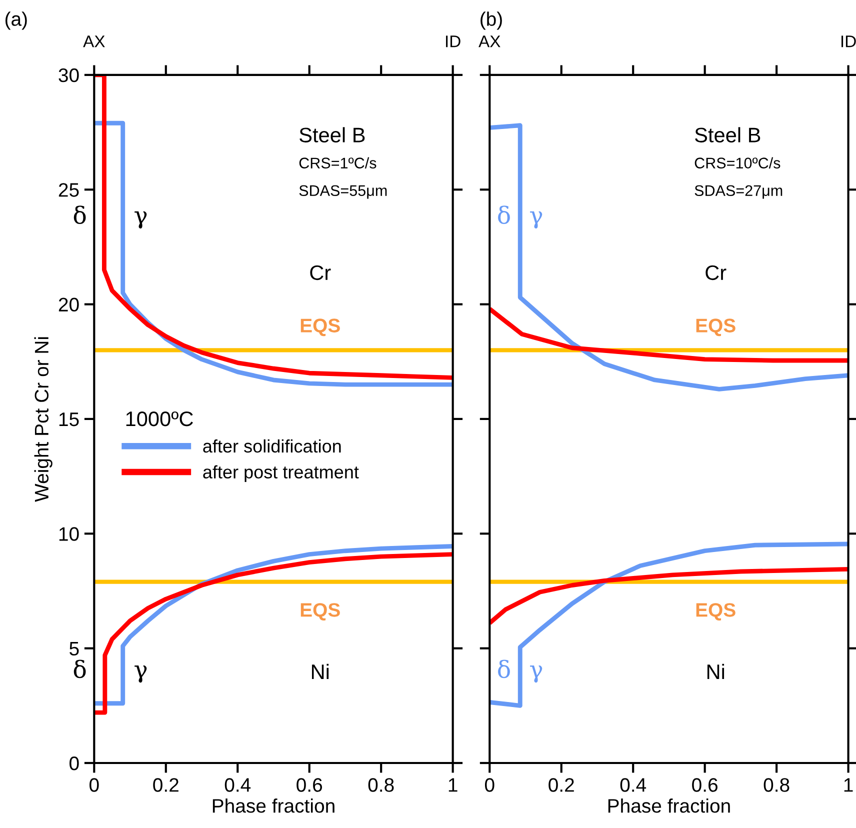 Image resolution: width=856 pixels, height=828 pixels. Describe the element at coordinates (69, 534) in the screenshot. I see `y-tick-label: 10` at that location.